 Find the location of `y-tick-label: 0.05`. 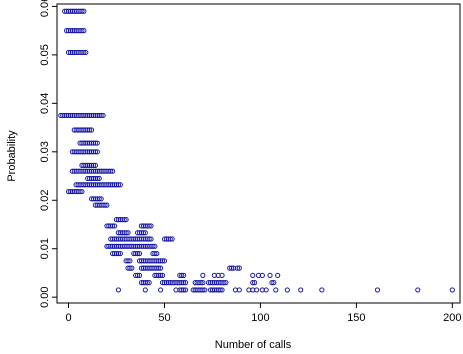

y-tick-label: 0.05 is located at coordinates (45, 54).